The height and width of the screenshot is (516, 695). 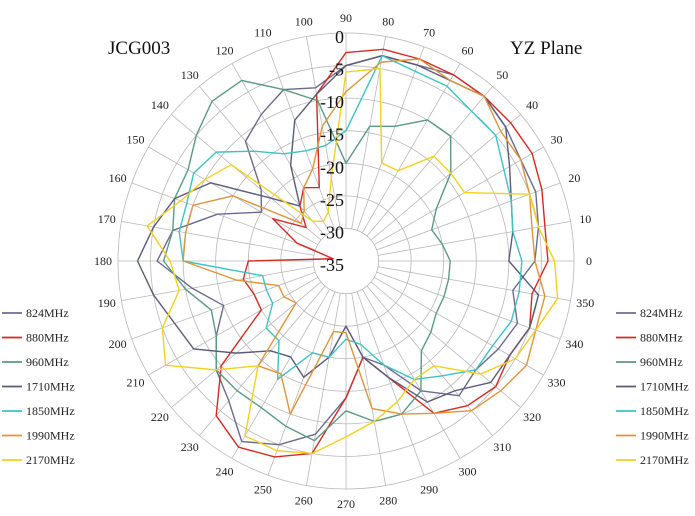 What do you see at coordinates (225, 51) in the screenshot?
I see `angle-label: 120` at bounding box center [225, 51].